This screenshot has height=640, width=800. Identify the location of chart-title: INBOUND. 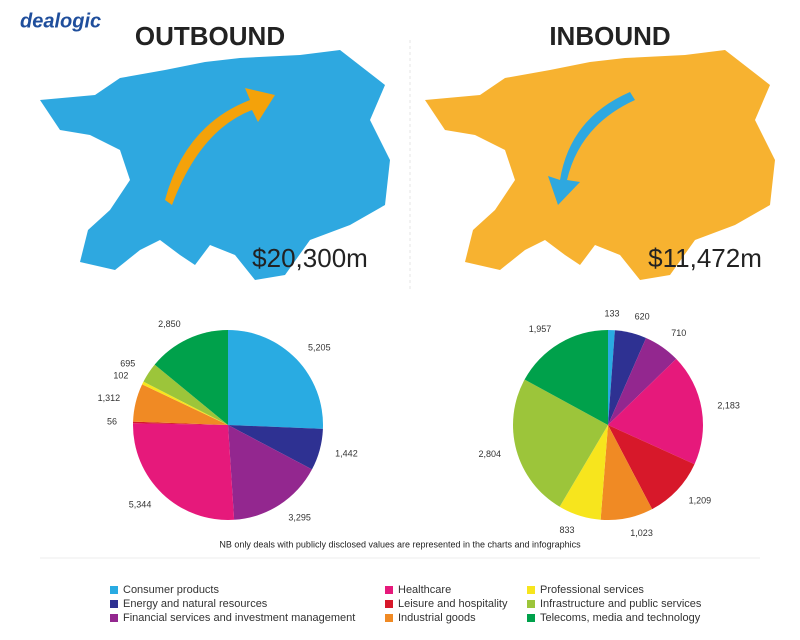
(609, 36).